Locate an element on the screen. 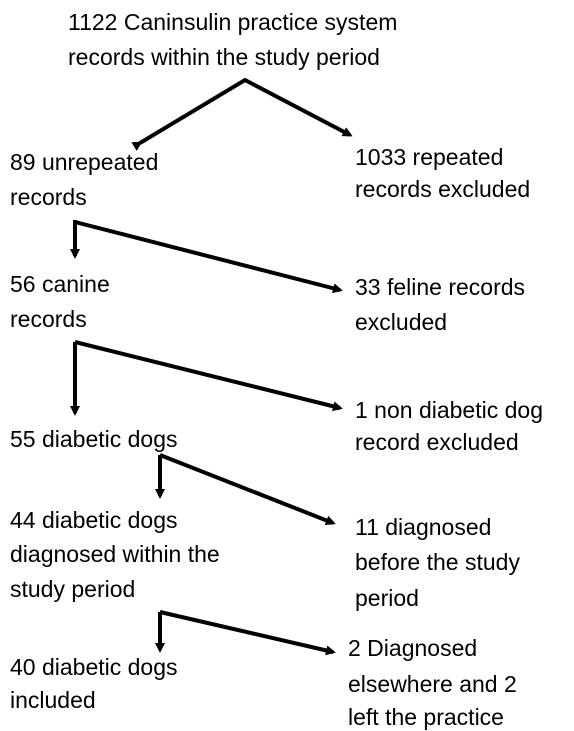 This screenshot has height=731, width=574. node-text: 2 Diagnosed is located at coordinates (412, 648).